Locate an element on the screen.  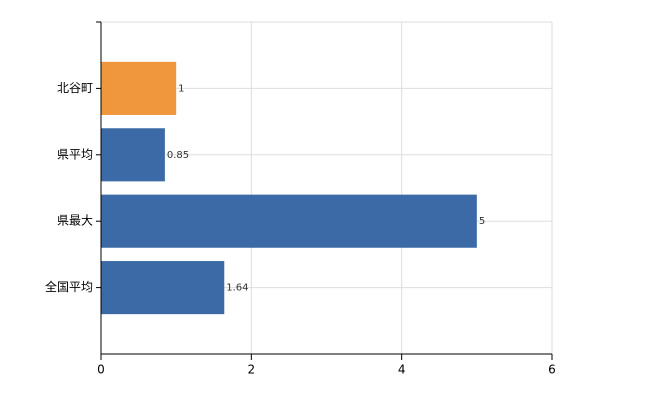
data-label: 1.64 is located at coordinates (237, 288).